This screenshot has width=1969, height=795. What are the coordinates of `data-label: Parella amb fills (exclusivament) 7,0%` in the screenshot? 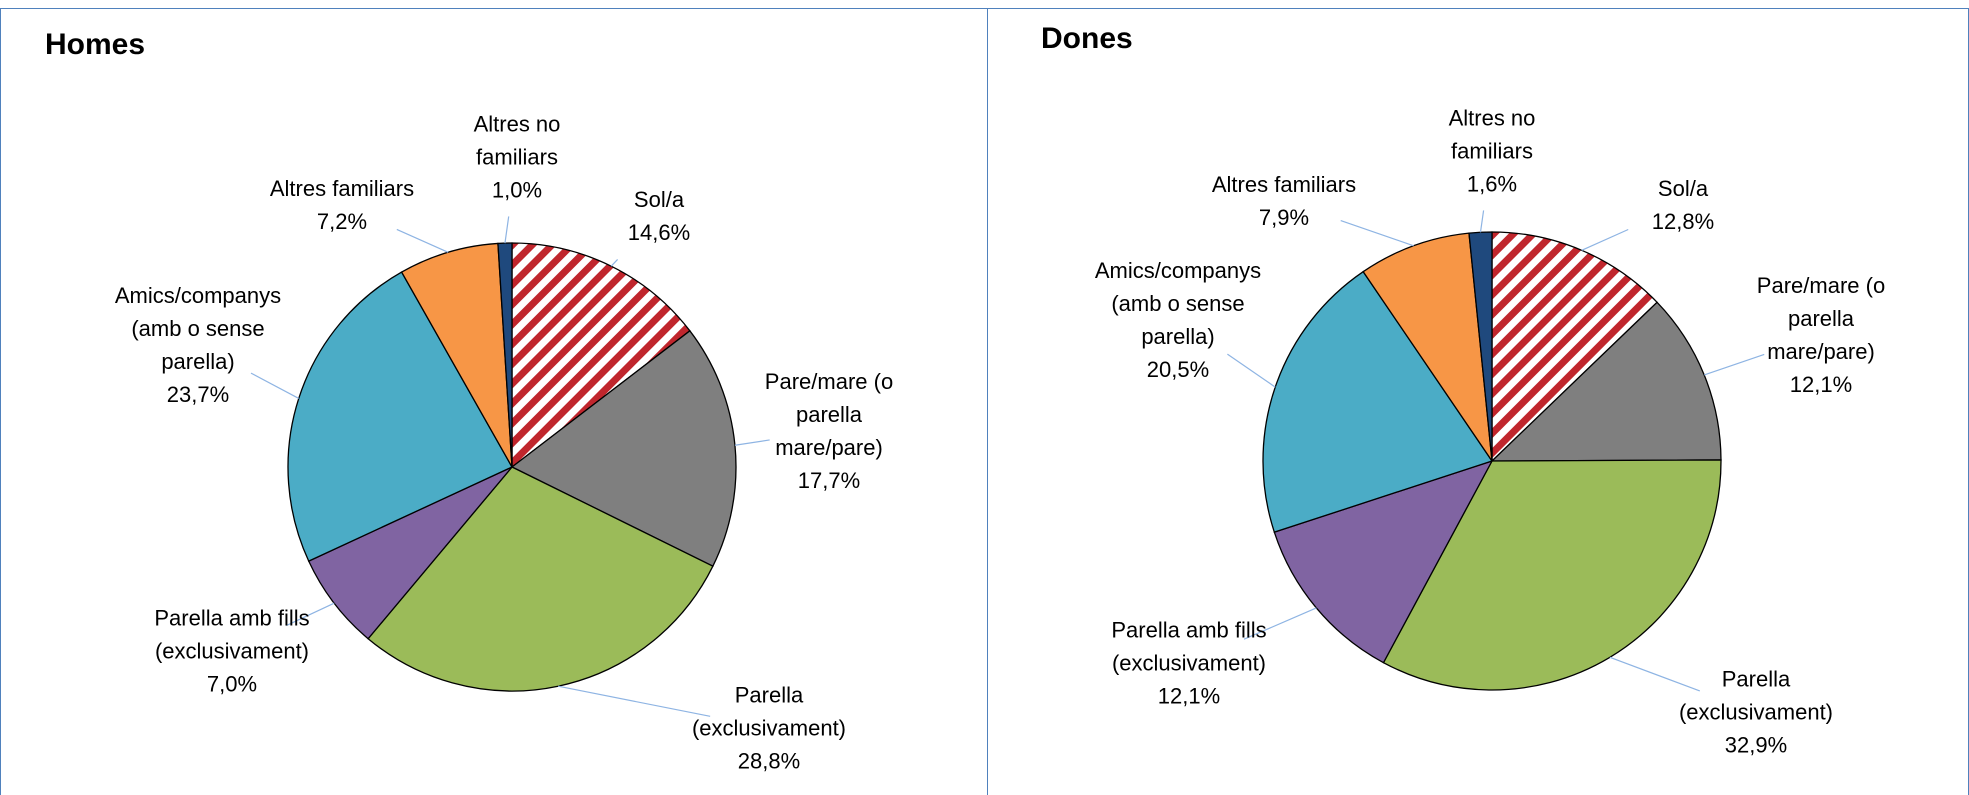 It's located at (232, 651).